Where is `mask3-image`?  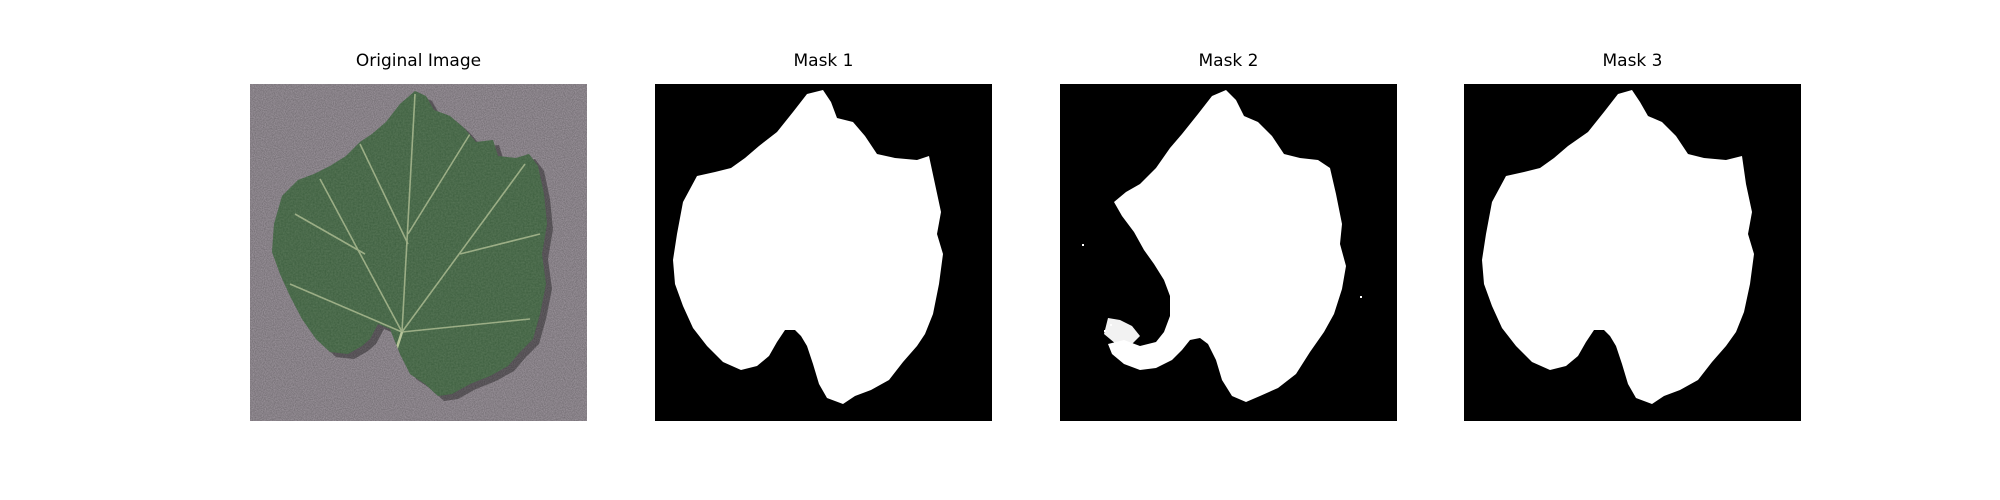 mask3-image is located at coordinates (1632, 252).